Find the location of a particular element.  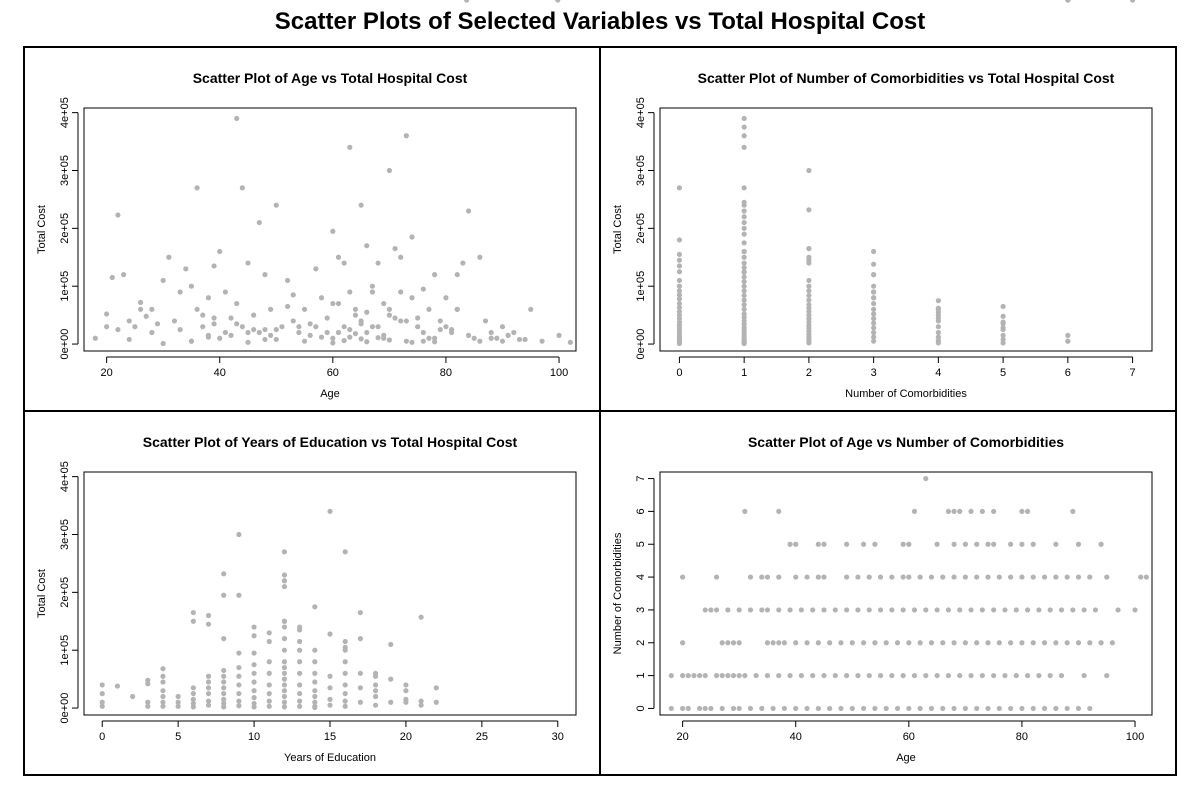

y-axis-label: Total Cost is located at coordinates (618, 229).